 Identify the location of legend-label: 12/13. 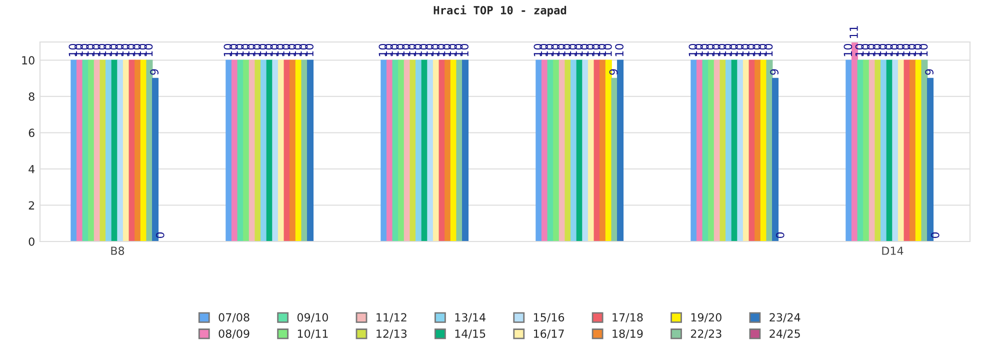
(391, 334).